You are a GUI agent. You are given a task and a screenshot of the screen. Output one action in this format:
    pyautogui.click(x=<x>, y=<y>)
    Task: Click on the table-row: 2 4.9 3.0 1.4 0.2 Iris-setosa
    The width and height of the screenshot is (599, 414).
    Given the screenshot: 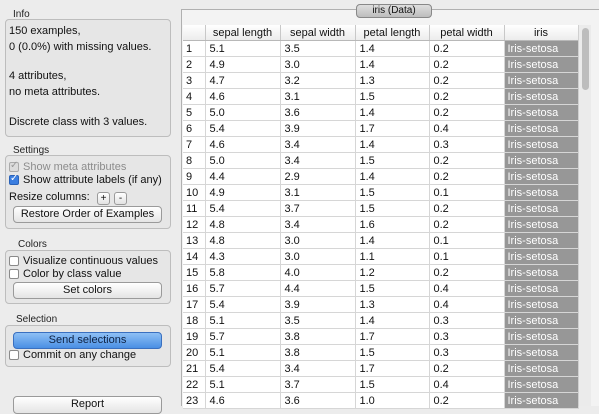 What is the action you would take?
    pyautogui.click(x=381, y=64)
    